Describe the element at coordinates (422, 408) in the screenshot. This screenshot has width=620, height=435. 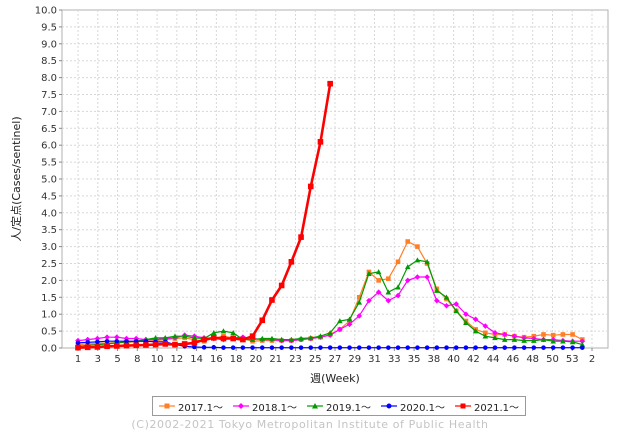
I see `legend-label-20201: 2020.1～` at that location.